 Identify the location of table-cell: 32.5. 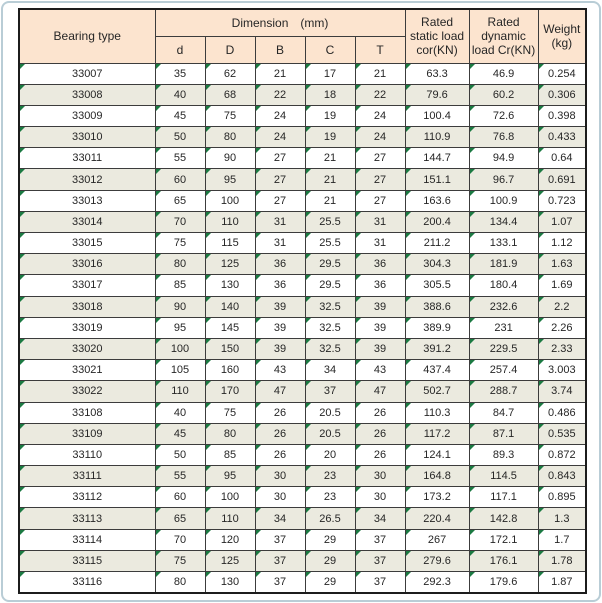
(330, 306).